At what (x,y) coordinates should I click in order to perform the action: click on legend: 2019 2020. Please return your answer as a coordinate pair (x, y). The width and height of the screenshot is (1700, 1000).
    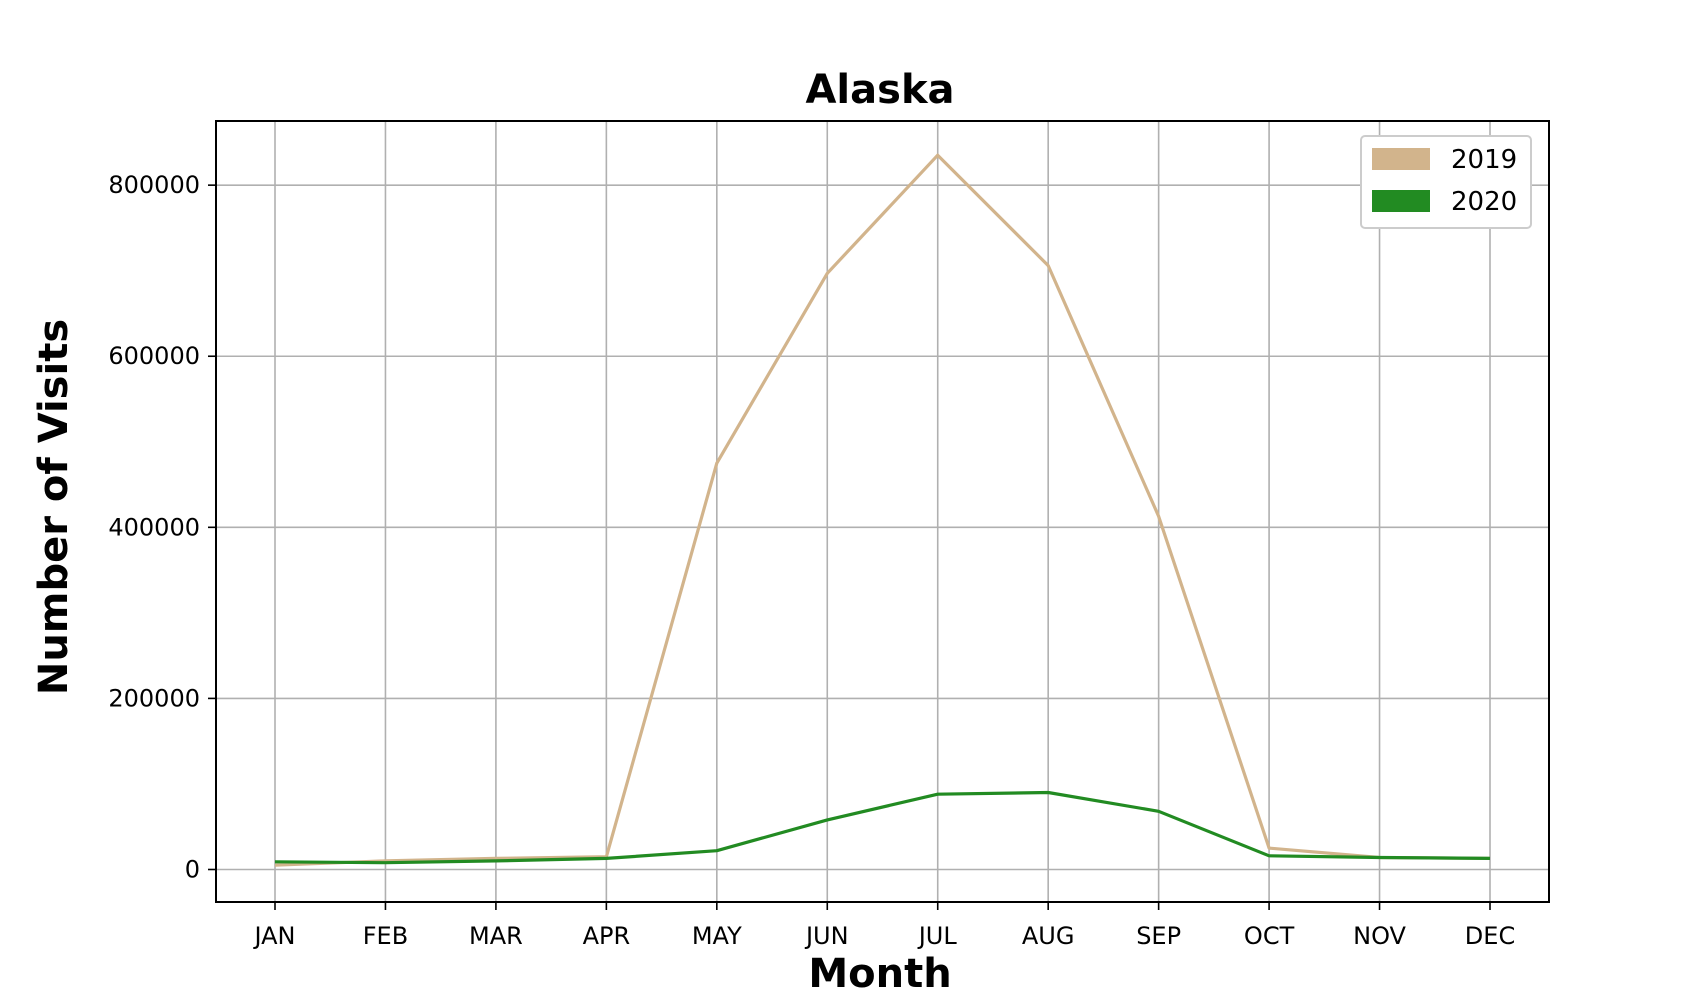
    Looking at the image, I should click on (1446, 182).